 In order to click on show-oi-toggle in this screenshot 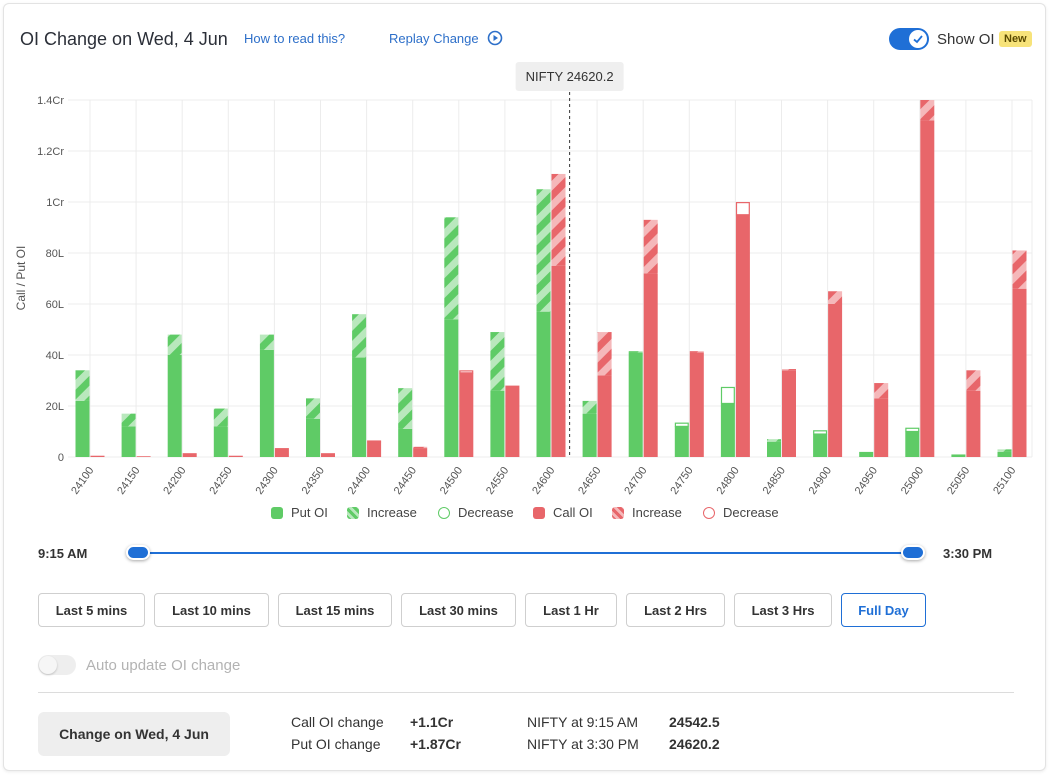, I will do `click(909, 39)`.